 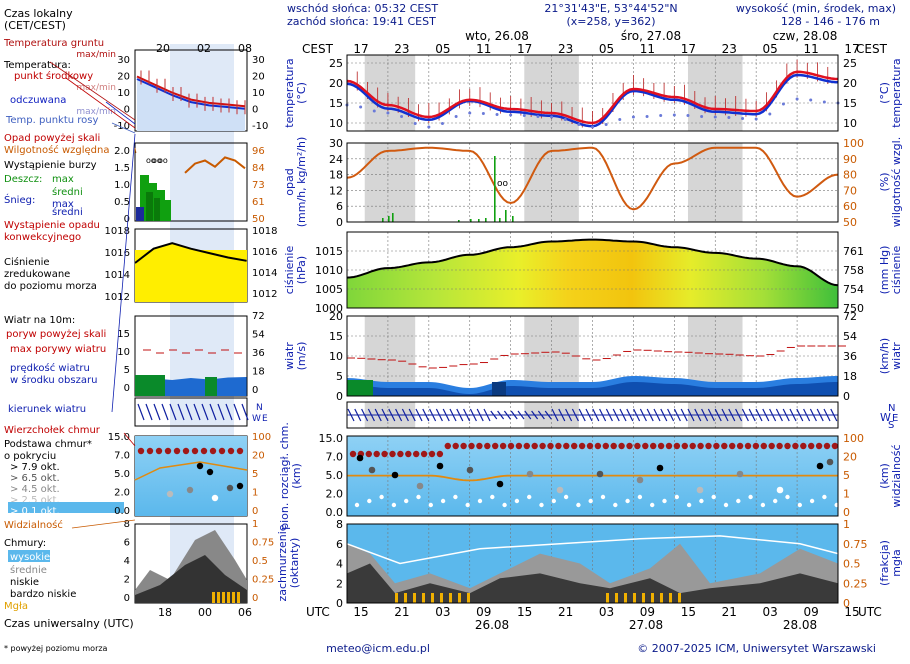 What do you see at coordinates (483, 612) in the screenshot?
I see `bottom-tick: 09` at bounding box center [483, 612].